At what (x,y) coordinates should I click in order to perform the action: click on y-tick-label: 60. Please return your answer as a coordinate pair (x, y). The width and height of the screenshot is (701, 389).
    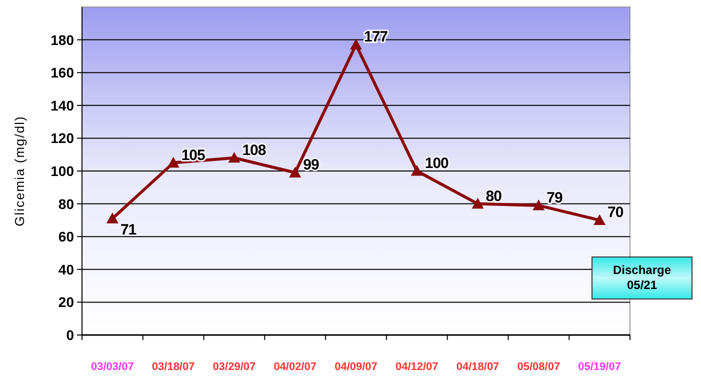
    Looking at the image, I should click on (66, 236).